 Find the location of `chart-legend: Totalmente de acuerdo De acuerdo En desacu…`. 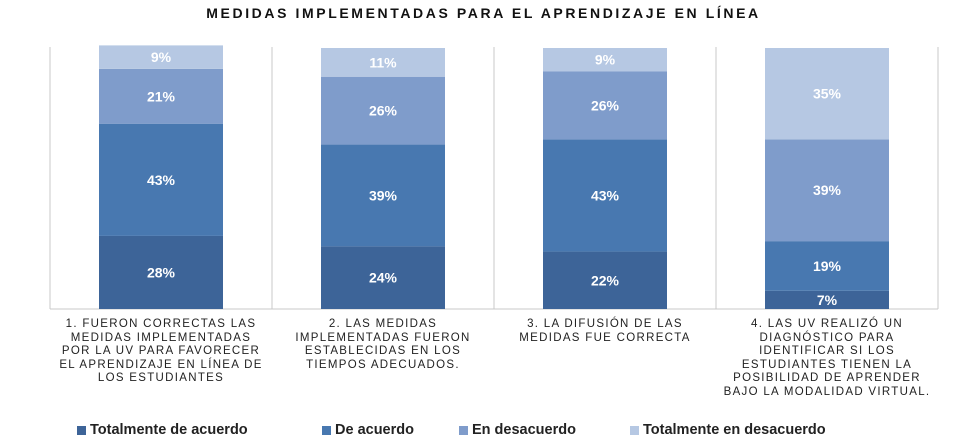

chart-legend: Totalmente de acuerdo De acuerdo En desacu… is located at coordinates (483, 432).